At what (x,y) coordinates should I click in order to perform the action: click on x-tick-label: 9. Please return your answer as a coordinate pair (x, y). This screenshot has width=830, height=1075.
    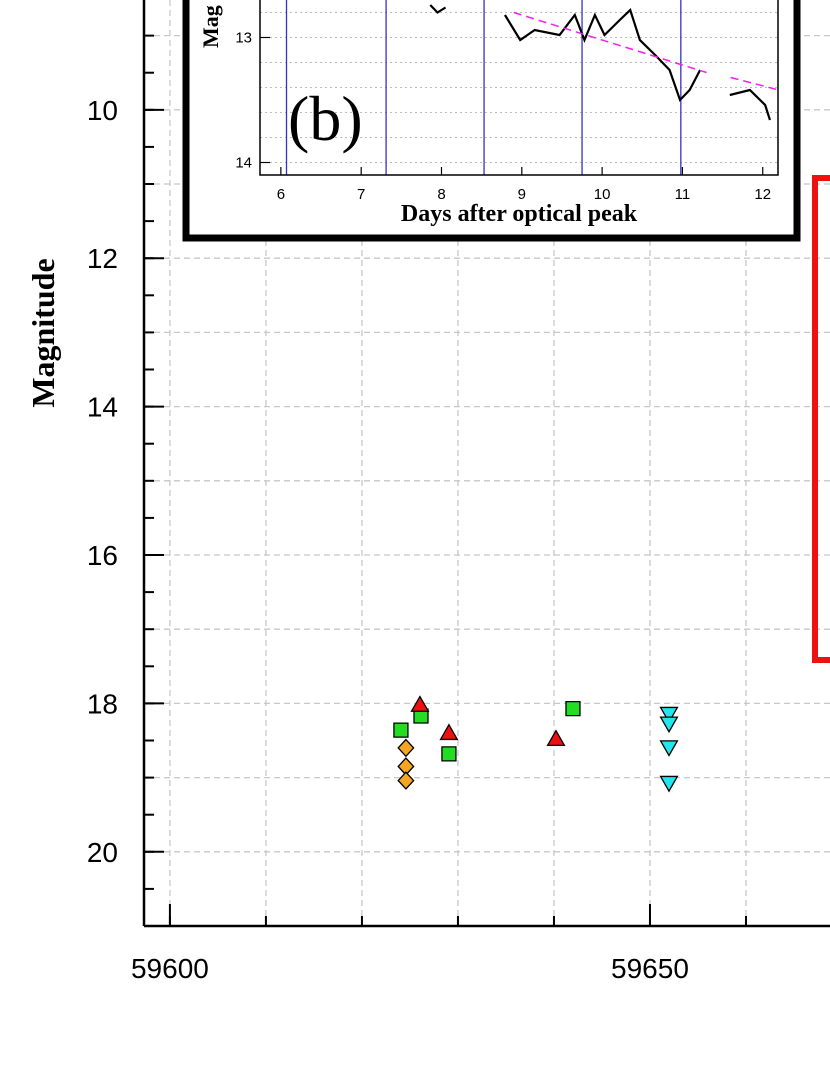
    Looking at the image, I should click on (522, 194).